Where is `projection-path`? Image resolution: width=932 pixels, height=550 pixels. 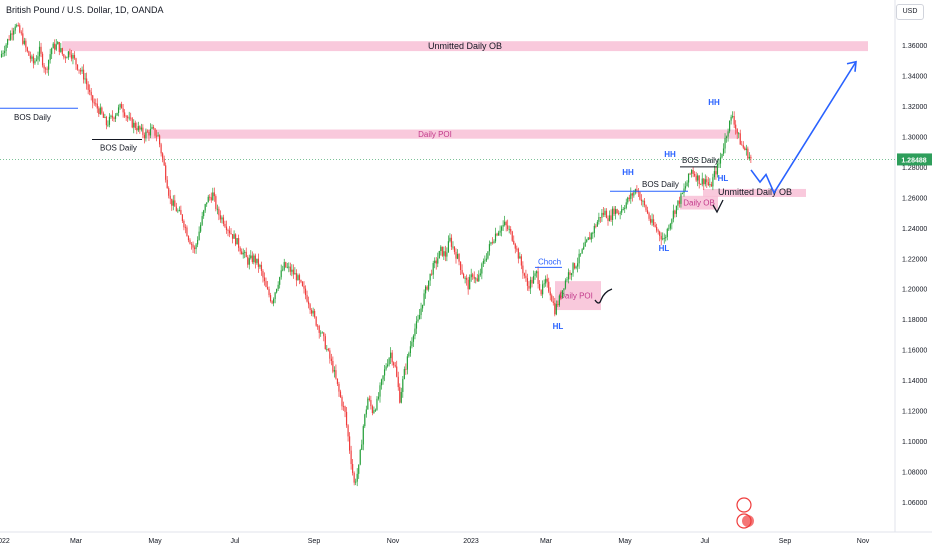 projection-path is located at coordinates (803, 128).